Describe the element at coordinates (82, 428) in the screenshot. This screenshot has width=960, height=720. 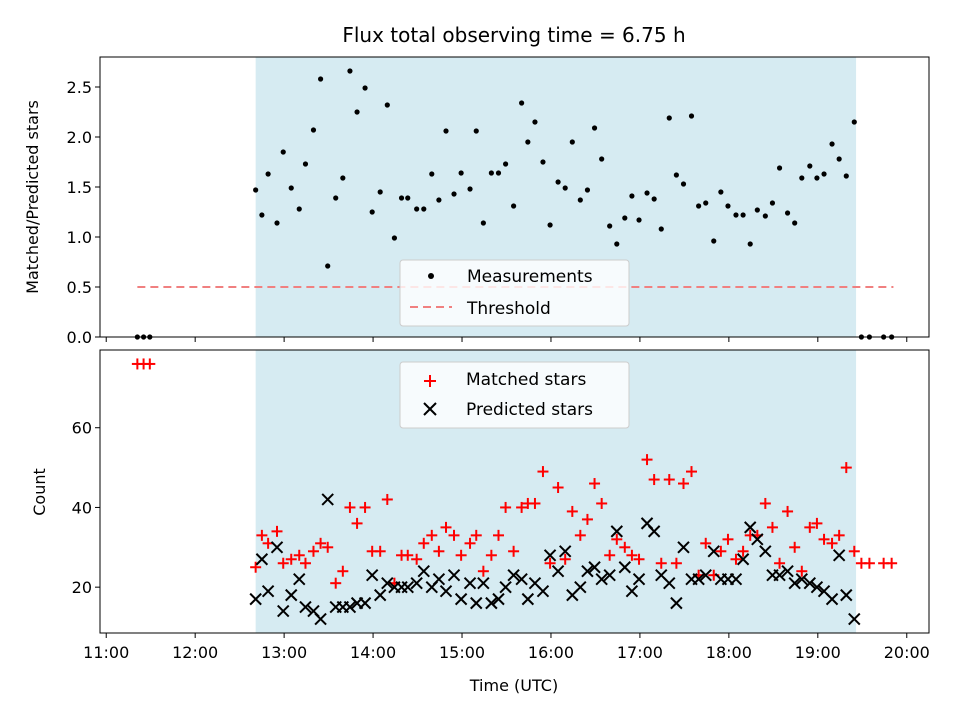
I see `y-tick-label: 60` at that location.